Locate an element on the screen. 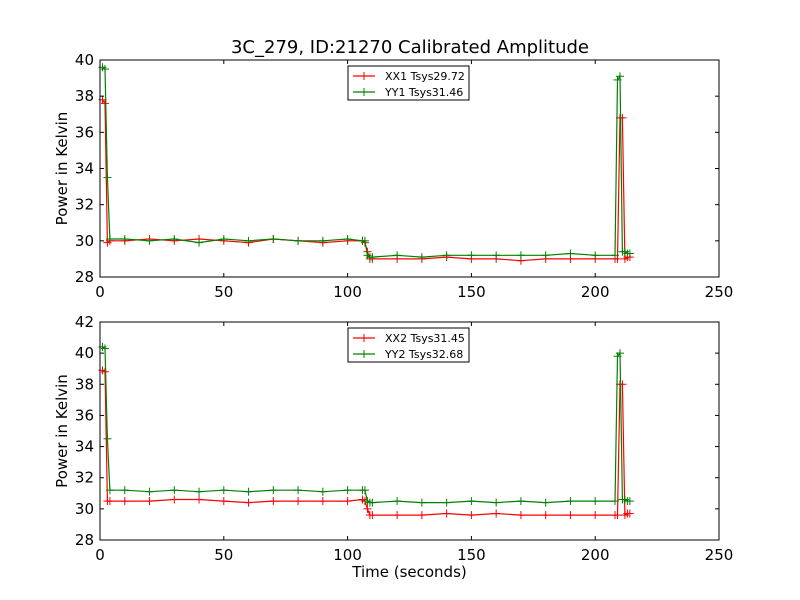  y-tick-label: 32 is located at coordinates (84, 205).